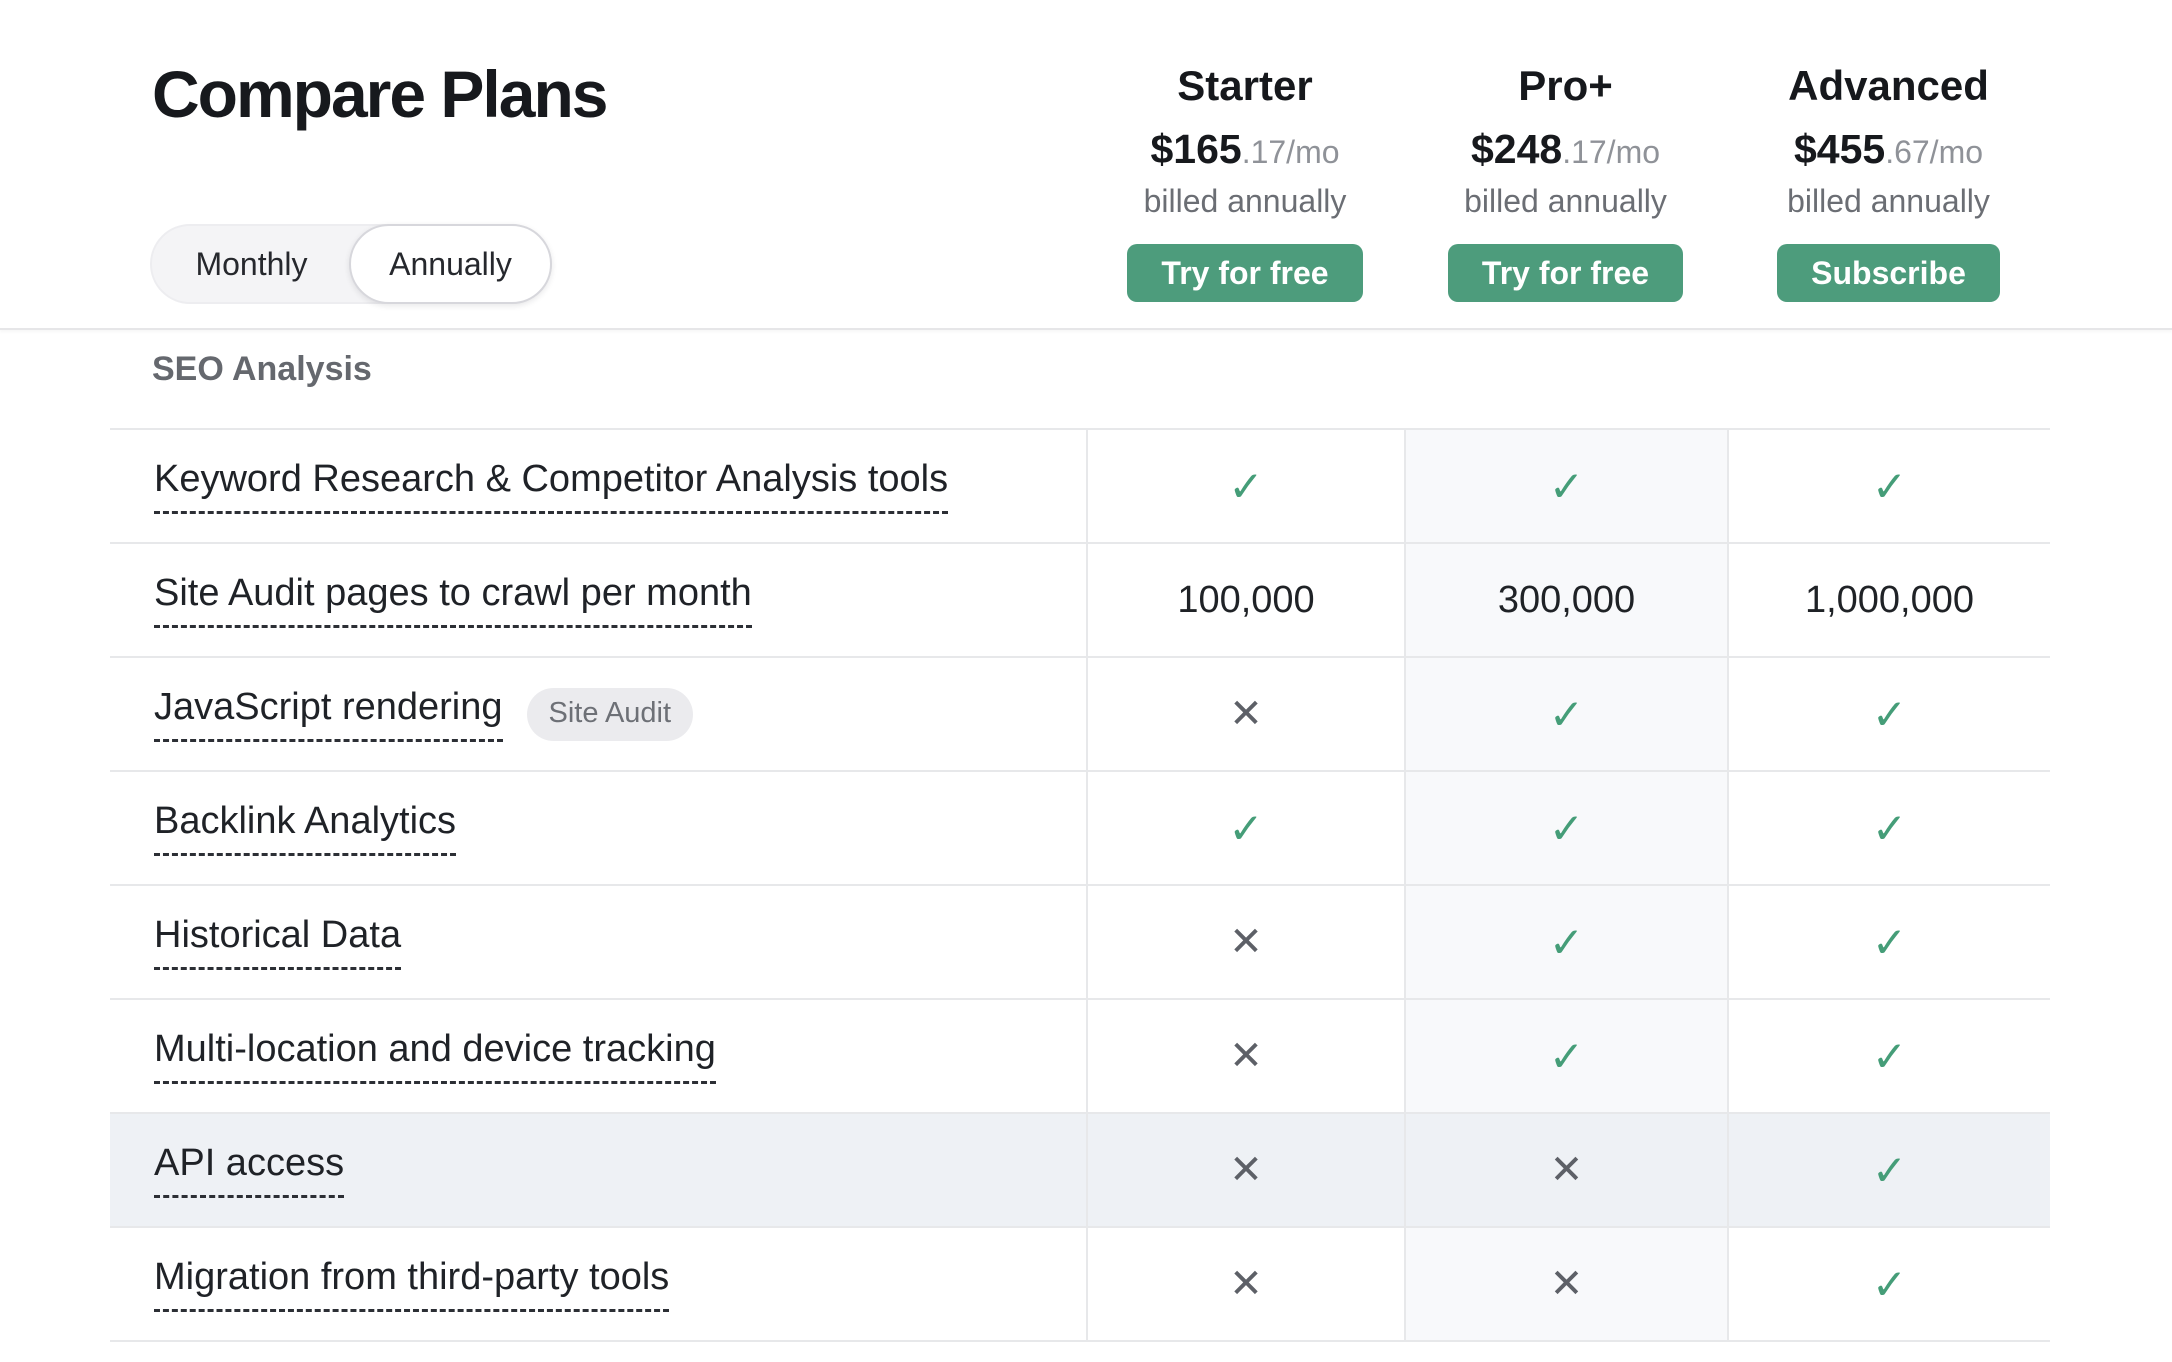 The width and height of the screenshot is (2172, 1362). I want to click on feature-label-cell: Site Audit pages to crawl per month, so click(598, 600).